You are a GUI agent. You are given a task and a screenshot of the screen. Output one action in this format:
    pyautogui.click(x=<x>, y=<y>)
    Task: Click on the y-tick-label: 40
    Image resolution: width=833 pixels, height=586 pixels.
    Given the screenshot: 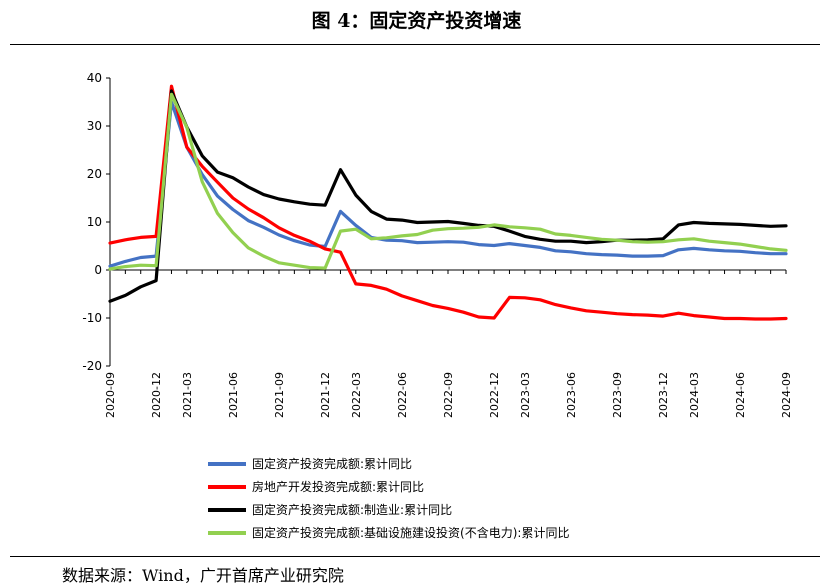 What is the action you would take?
    pyautogui.click(x=94, y=78)
    